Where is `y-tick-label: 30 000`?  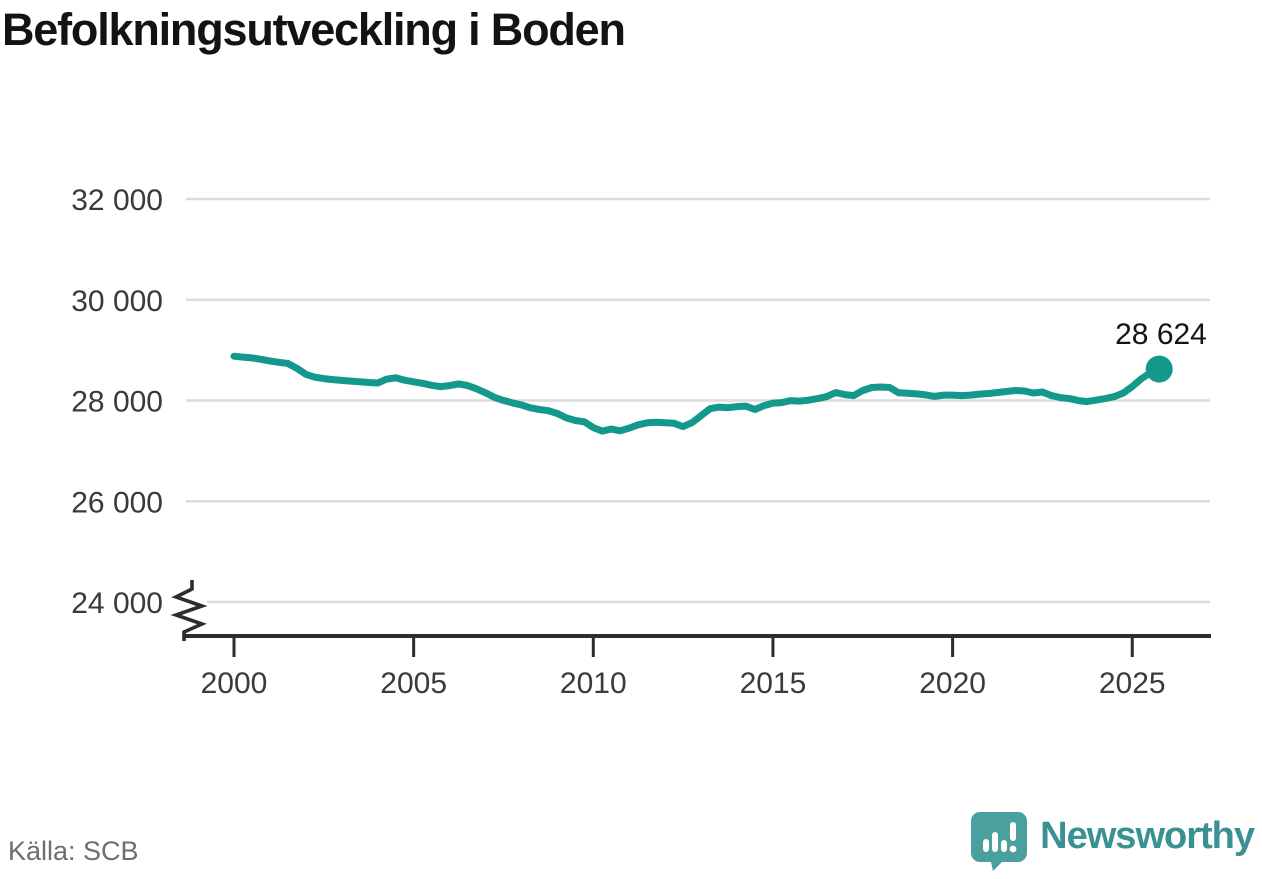
y-tick-label: 30 000 is located at coordinates (117, 301).